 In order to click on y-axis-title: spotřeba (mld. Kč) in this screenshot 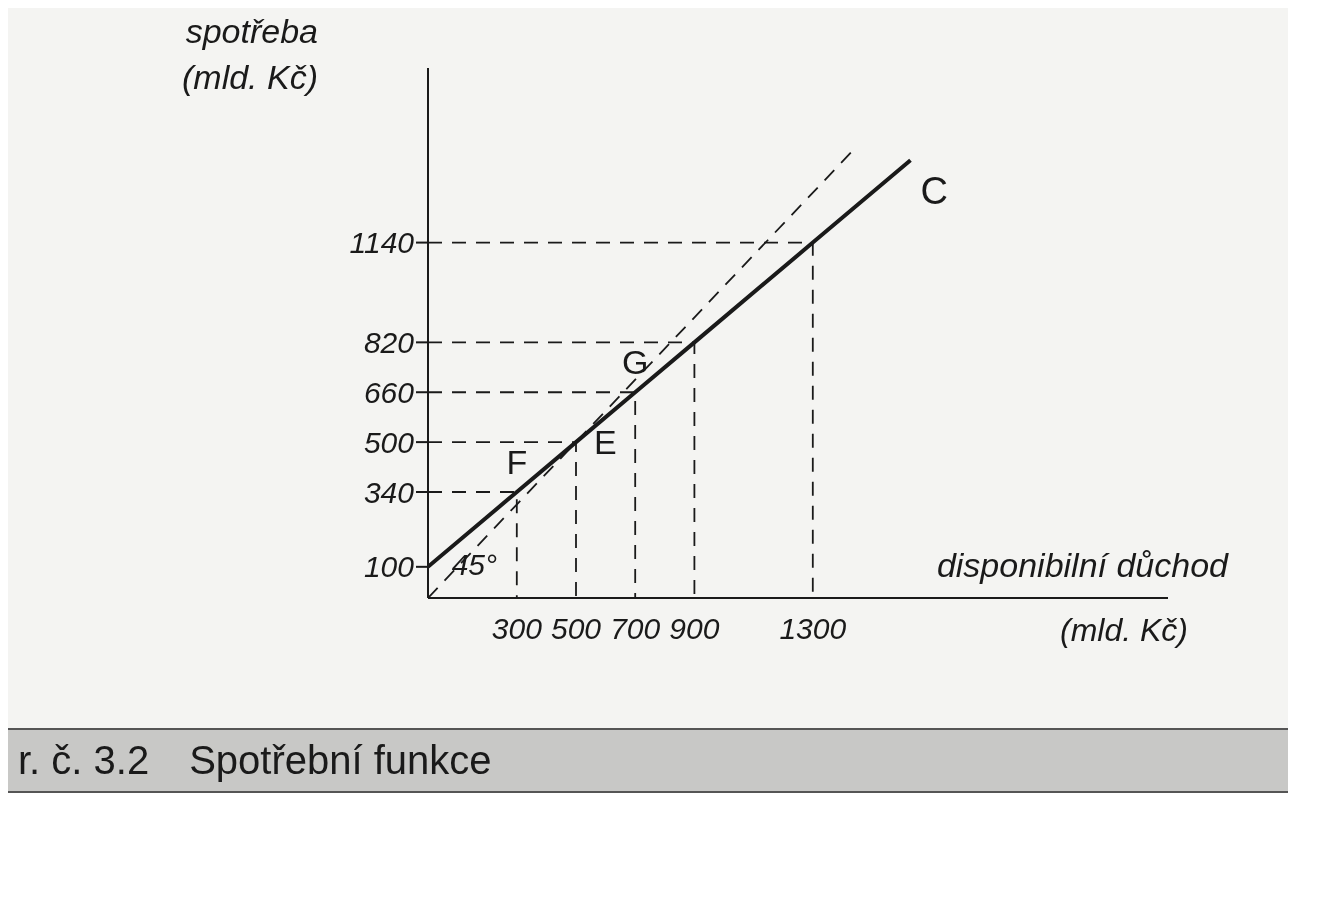, I will do `click(249, 54)`.